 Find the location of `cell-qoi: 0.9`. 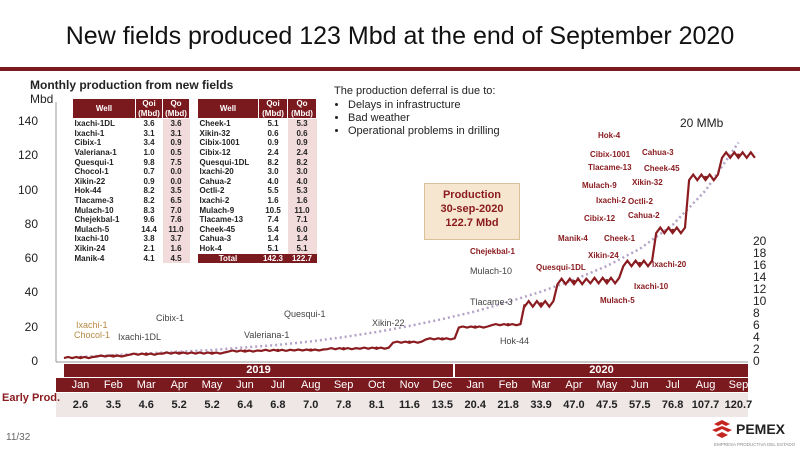

cell-qoi: 0.9 is located at coordinates (149, 181).